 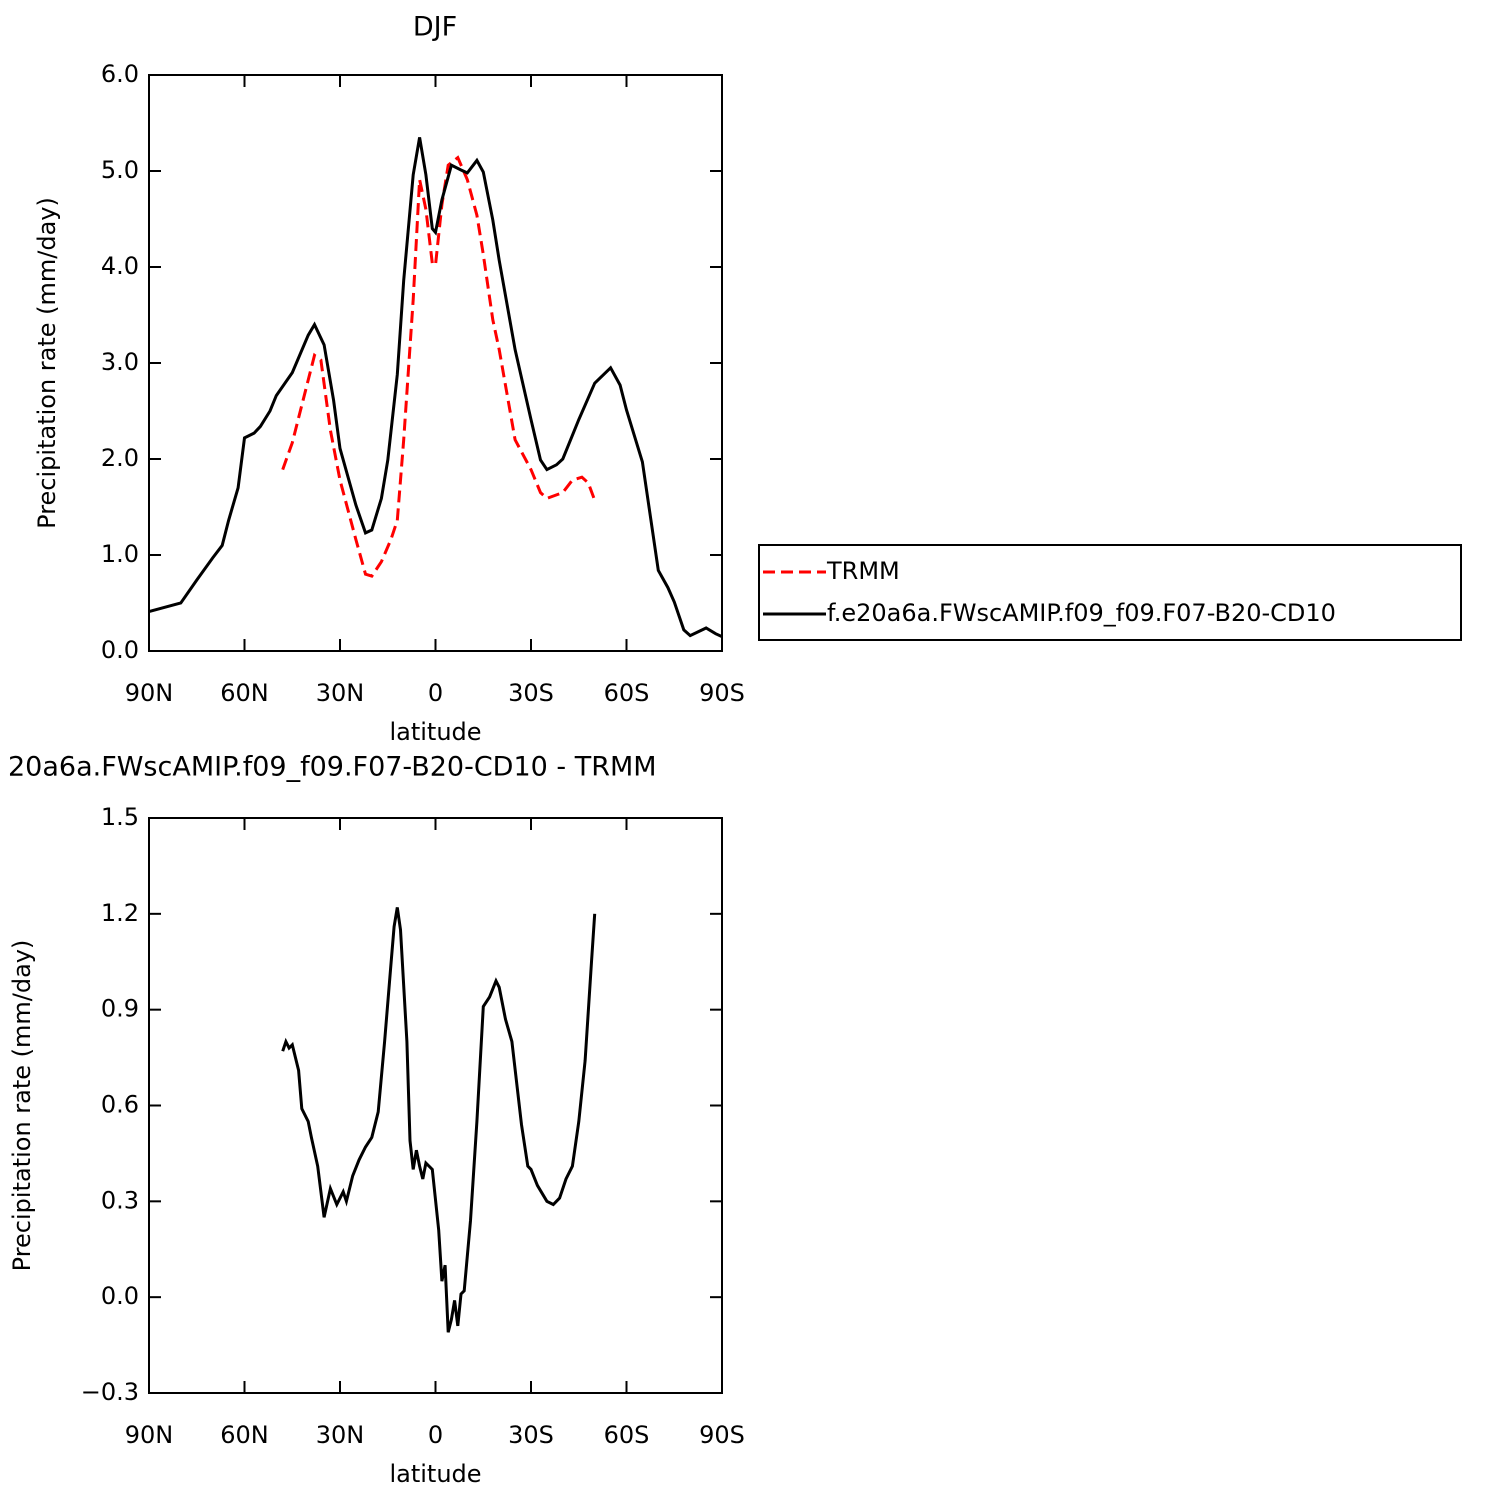 What do you see at coordinates (120, 362) in the screenshot?
I see `y-tick-label: 3.0` at bounding box center [120, 362].